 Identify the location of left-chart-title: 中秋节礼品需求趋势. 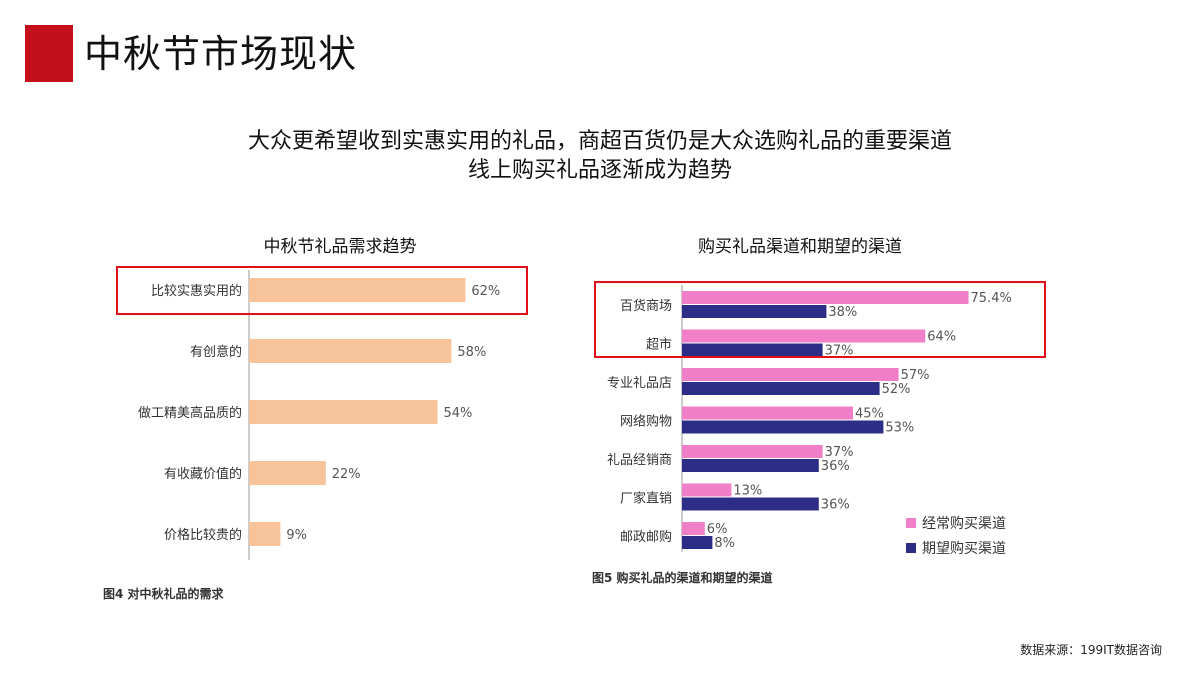
(340, 247).